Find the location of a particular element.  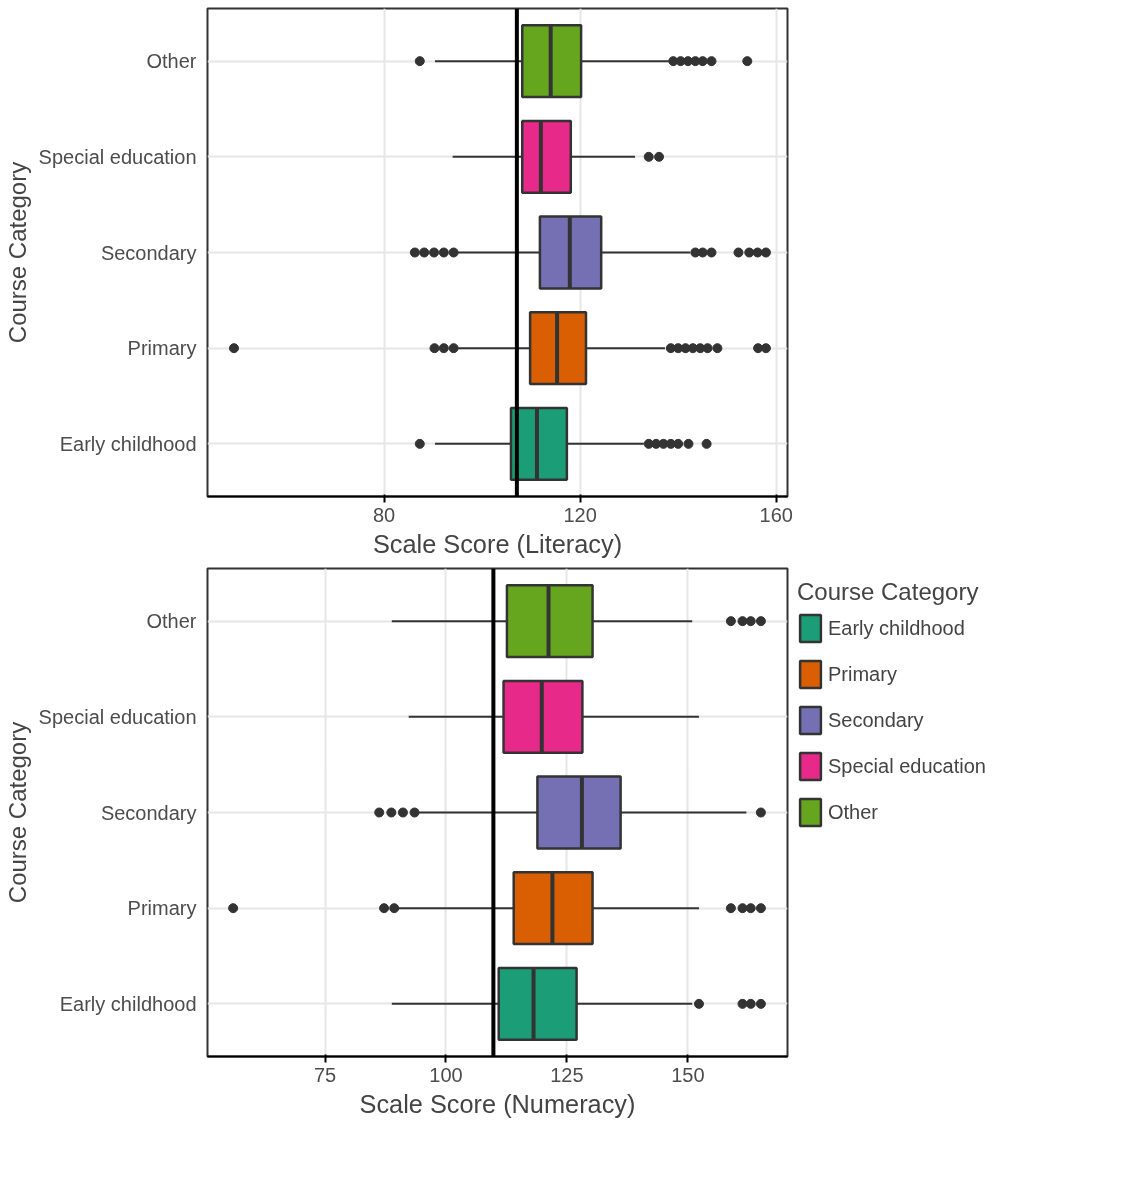

legend-label: Primary is located at coordinates (862, 674).